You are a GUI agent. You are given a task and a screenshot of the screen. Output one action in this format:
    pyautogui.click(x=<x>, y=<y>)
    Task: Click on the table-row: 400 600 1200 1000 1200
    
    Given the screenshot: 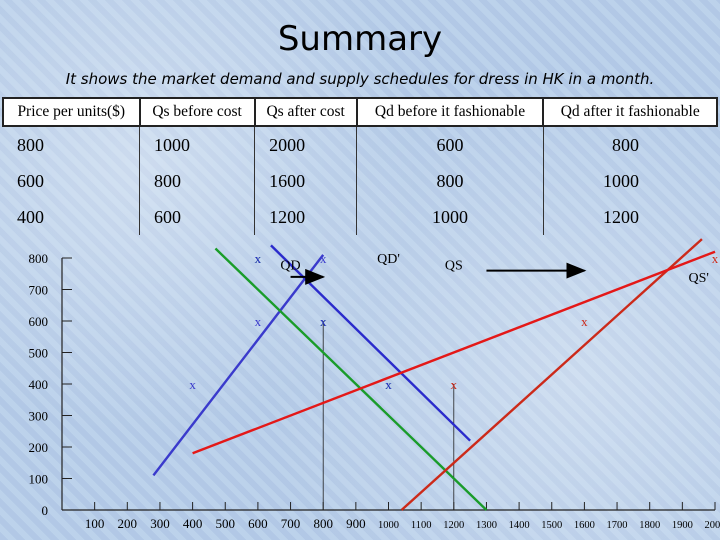 What is the action you would take?
    pyautogui.click(x=360, y=217)
    